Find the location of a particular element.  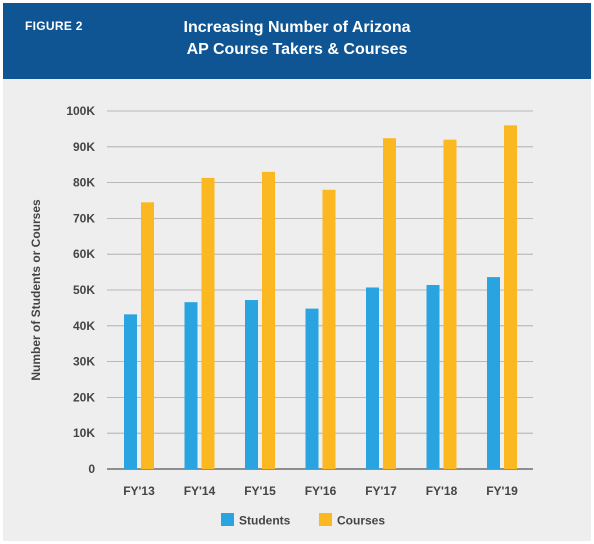

y-tick-label: 40K is located at coordinates (84, 326).